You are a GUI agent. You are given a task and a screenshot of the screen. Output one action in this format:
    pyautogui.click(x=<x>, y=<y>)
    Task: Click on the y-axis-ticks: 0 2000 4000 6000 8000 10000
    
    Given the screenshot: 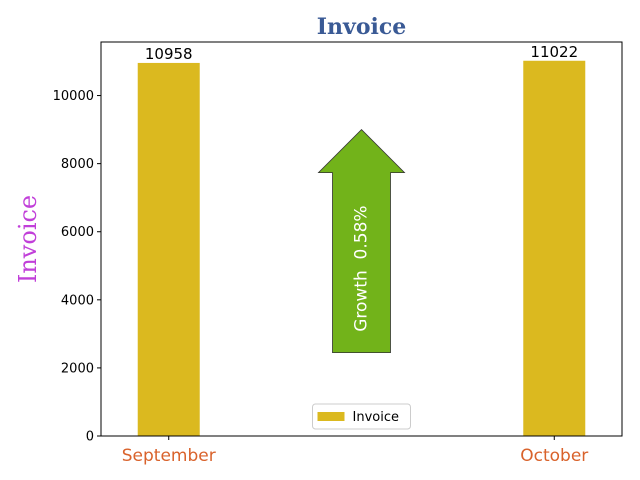 What is the action you would take?
    pyautogui.click(x=77, y=267)
    